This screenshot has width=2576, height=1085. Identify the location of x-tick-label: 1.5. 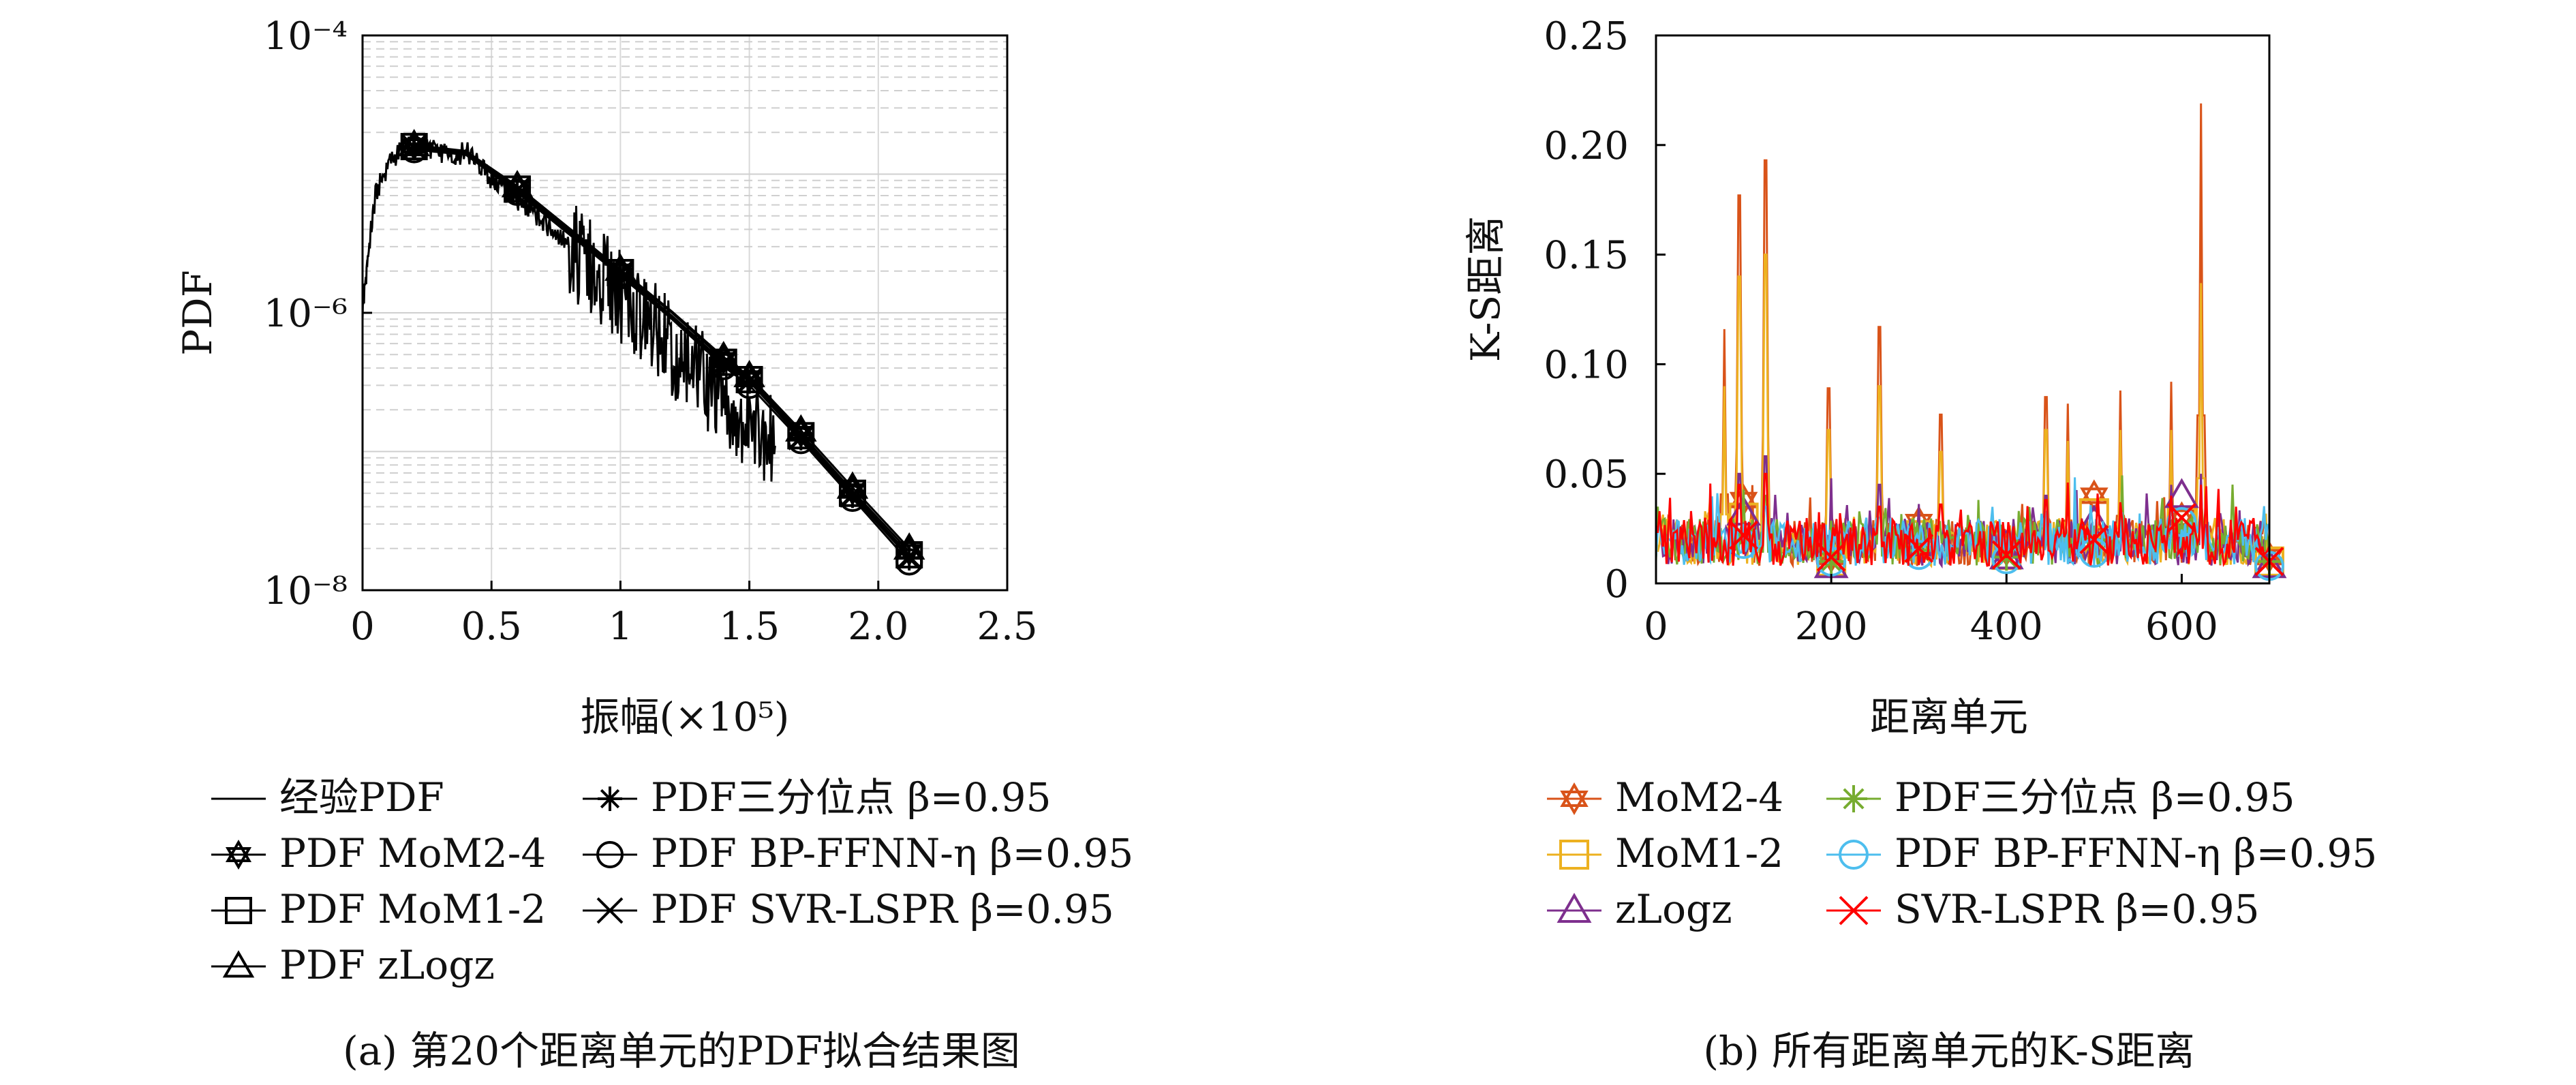
(749, 627).